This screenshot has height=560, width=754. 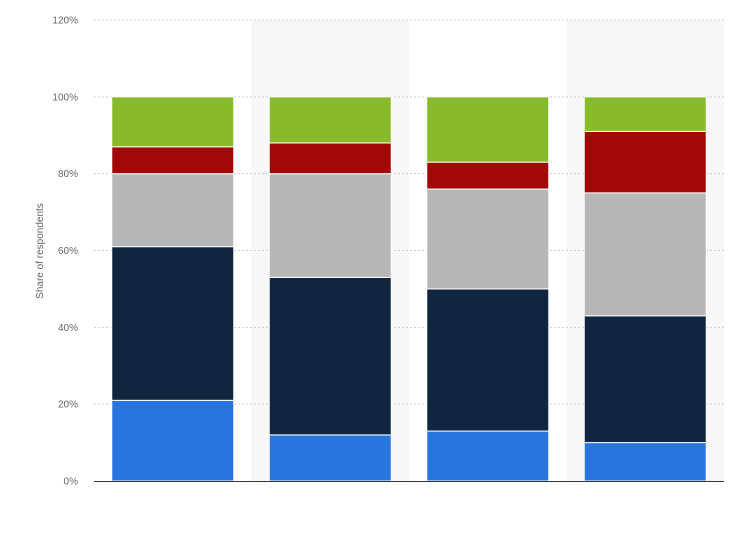 What do you see at coordinates (68, 174) in the screenshot?
I see `y-tick-label: 80%` at bounding box center [68, 174].